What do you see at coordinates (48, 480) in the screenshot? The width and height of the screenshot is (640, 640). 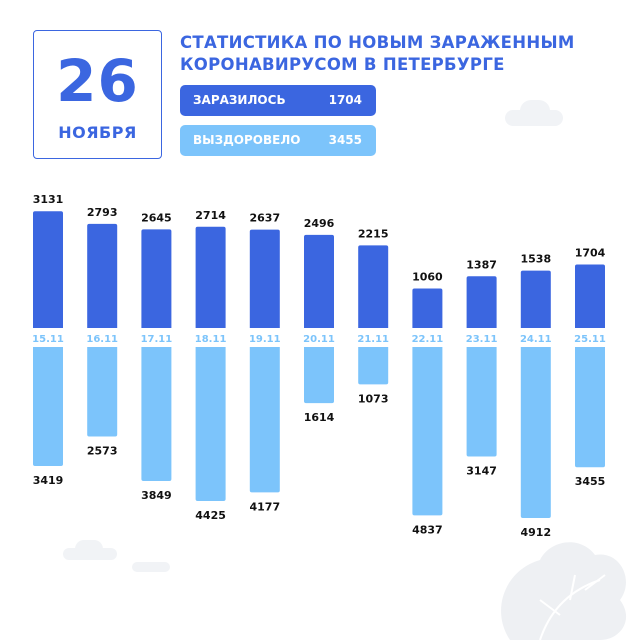 I see `data-label-recovered: 3419` at bounding box center [48, 480].